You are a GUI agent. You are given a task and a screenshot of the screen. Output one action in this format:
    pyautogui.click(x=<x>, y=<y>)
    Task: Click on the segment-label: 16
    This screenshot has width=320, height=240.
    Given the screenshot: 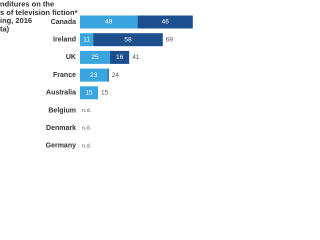 What is the action you would take?
    pyautogui.click(x=120, y=57)
    